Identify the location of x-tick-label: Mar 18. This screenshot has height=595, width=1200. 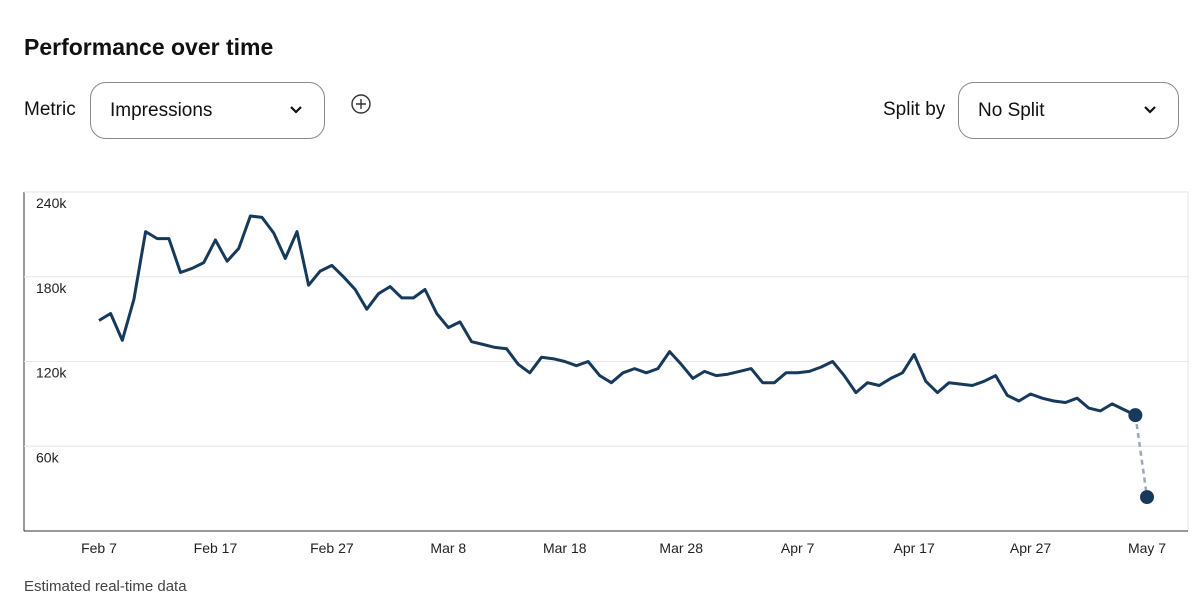
(565, 548).